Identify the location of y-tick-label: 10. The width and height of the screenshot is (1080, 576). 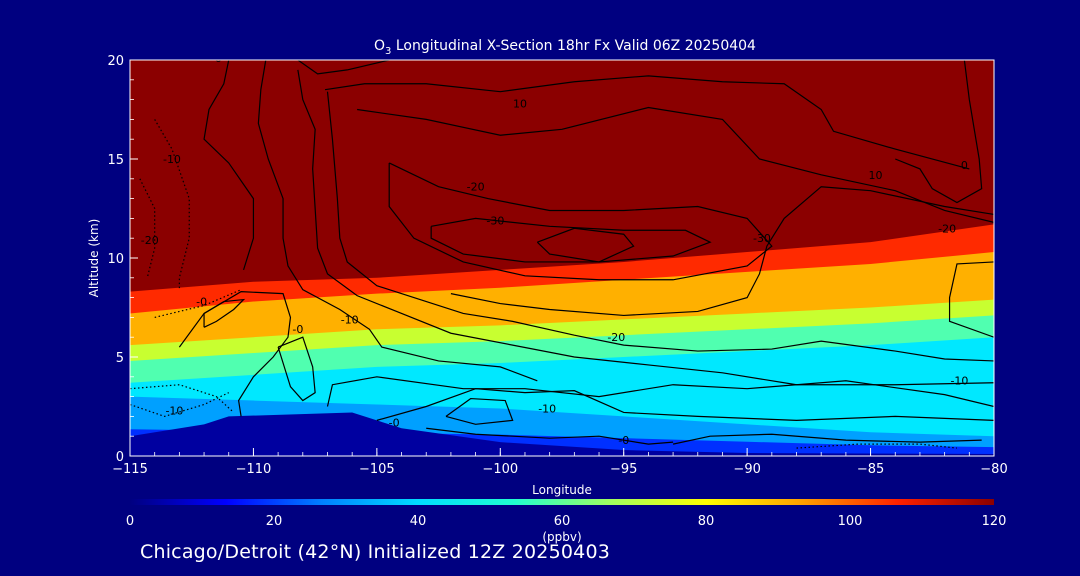
(115, 259).